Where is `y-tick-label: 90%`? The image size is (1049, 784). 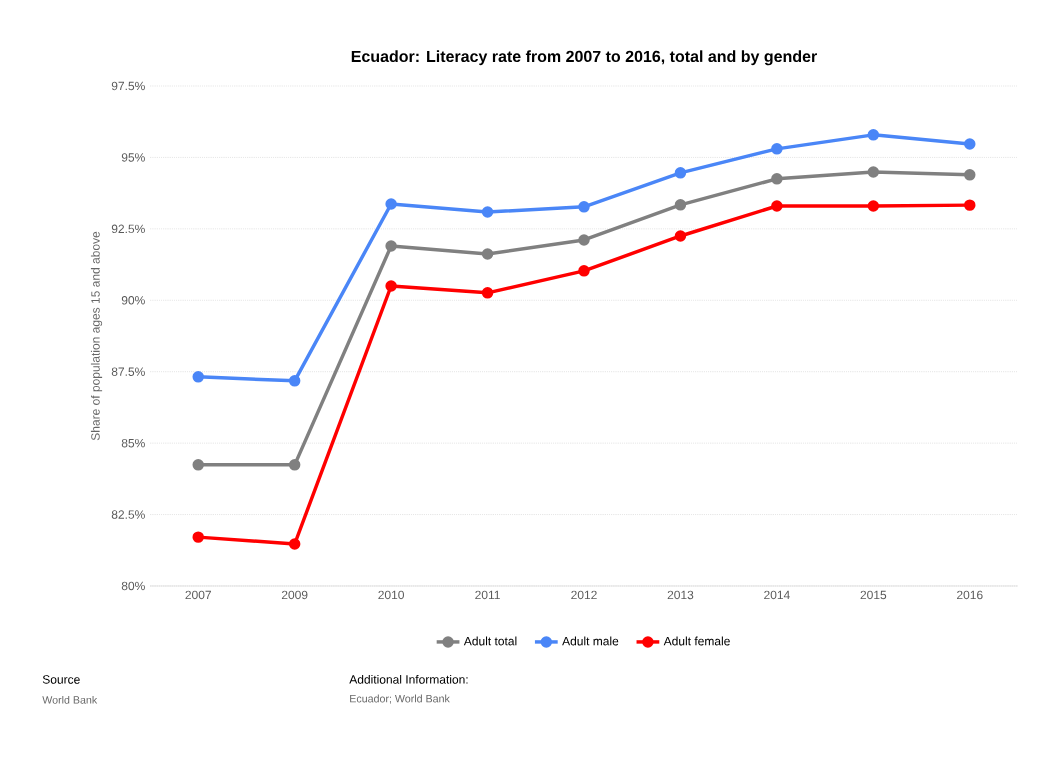 y-tick-label: 90% is located at coordinates (133, 300).